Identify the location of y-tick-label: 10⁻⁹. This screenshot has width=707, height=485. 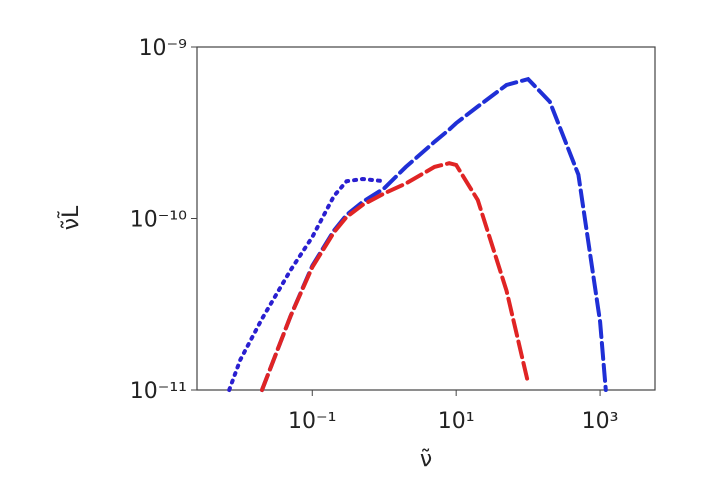
(163, 48).